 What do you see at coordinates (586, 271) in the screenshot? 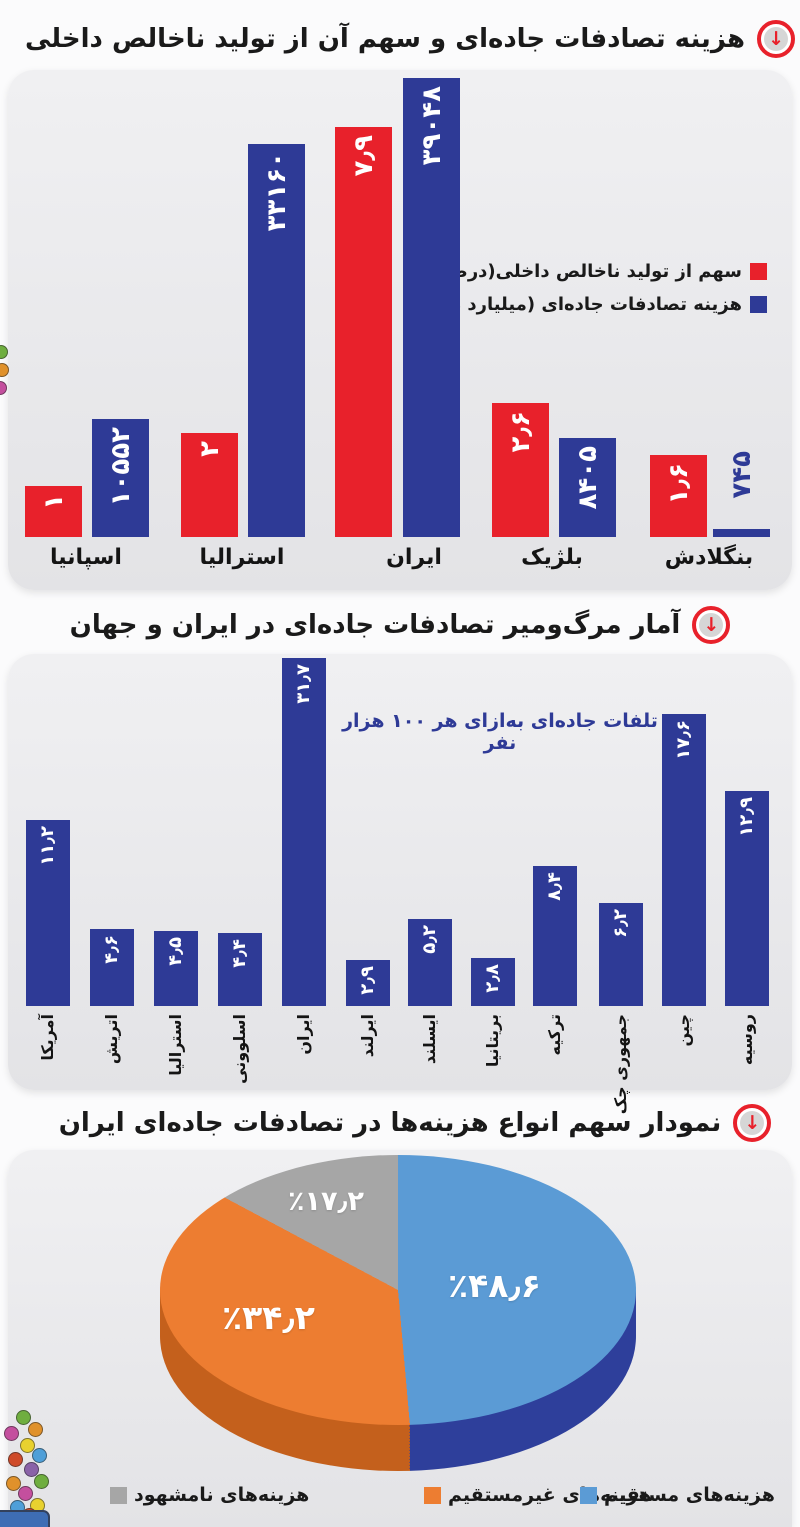
I see `legend-label-gdp-share: سهم از تولید ناخالص داخلی(درصد)` at bounding box center [586, 271].